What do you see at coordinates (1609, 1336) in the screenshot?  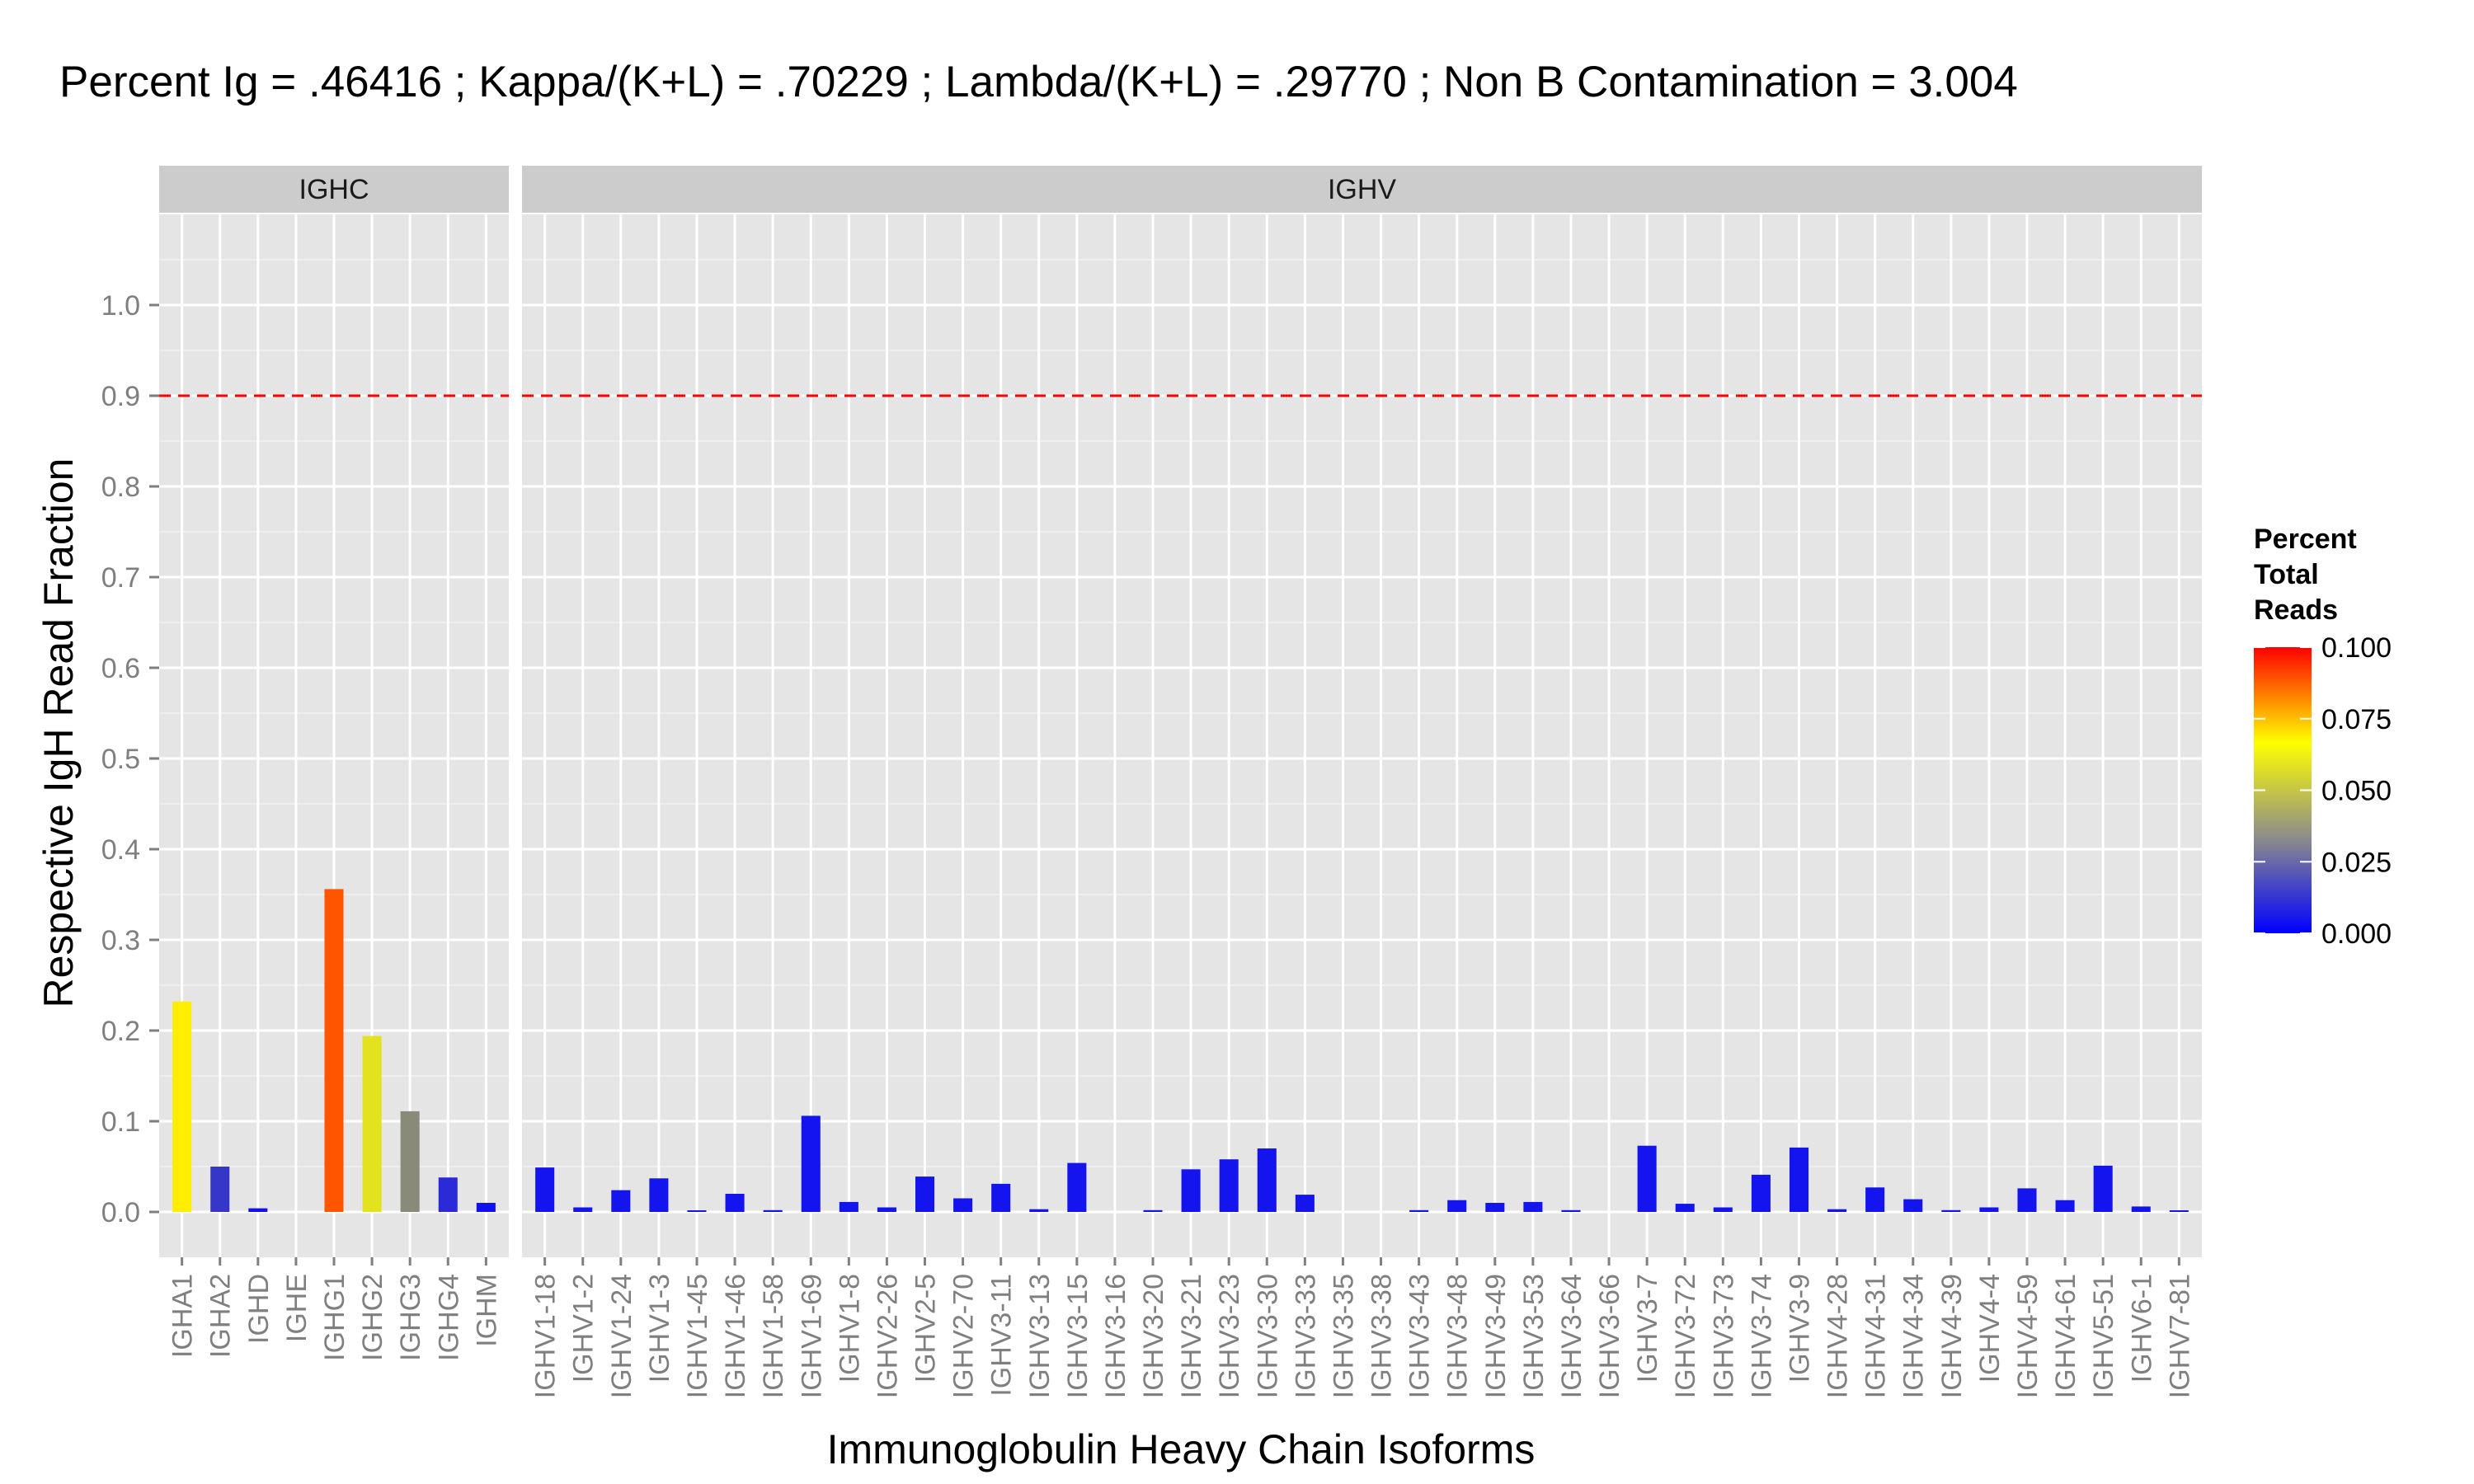 I see `x-tick-label: IGHV3-66` at bounding box center [1609, 1336].